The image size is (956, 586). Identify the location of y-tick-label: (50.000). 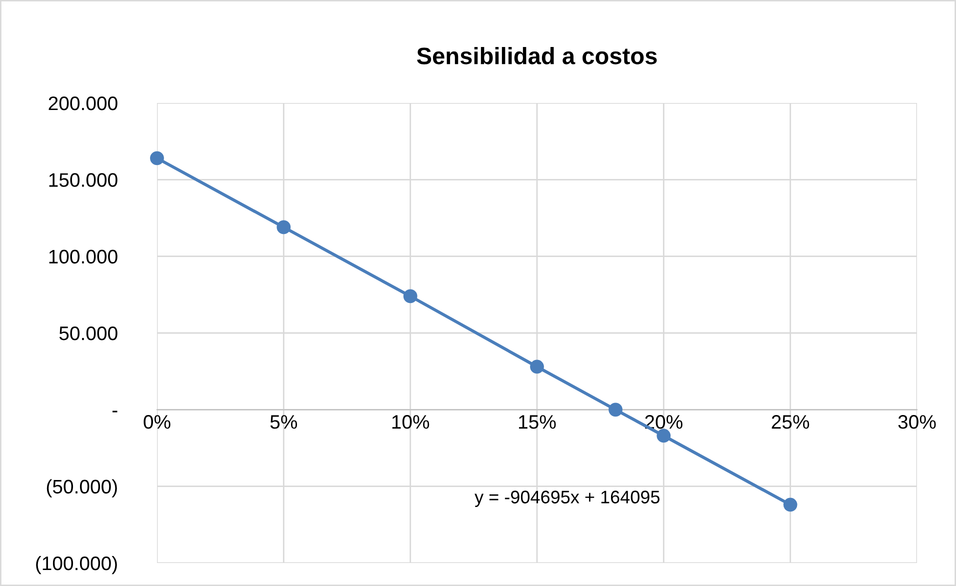
(81, 488).